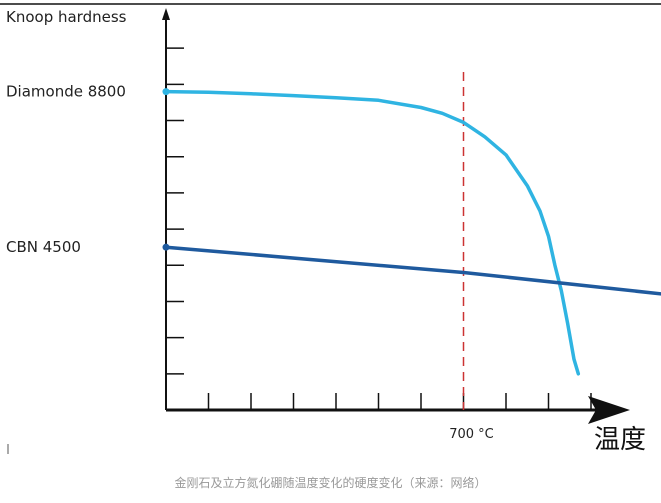 The image size is (661, 503). Describe the element at coordinates (166, 92) in the screenshot. I see `series-start-point-diamond` at that location.